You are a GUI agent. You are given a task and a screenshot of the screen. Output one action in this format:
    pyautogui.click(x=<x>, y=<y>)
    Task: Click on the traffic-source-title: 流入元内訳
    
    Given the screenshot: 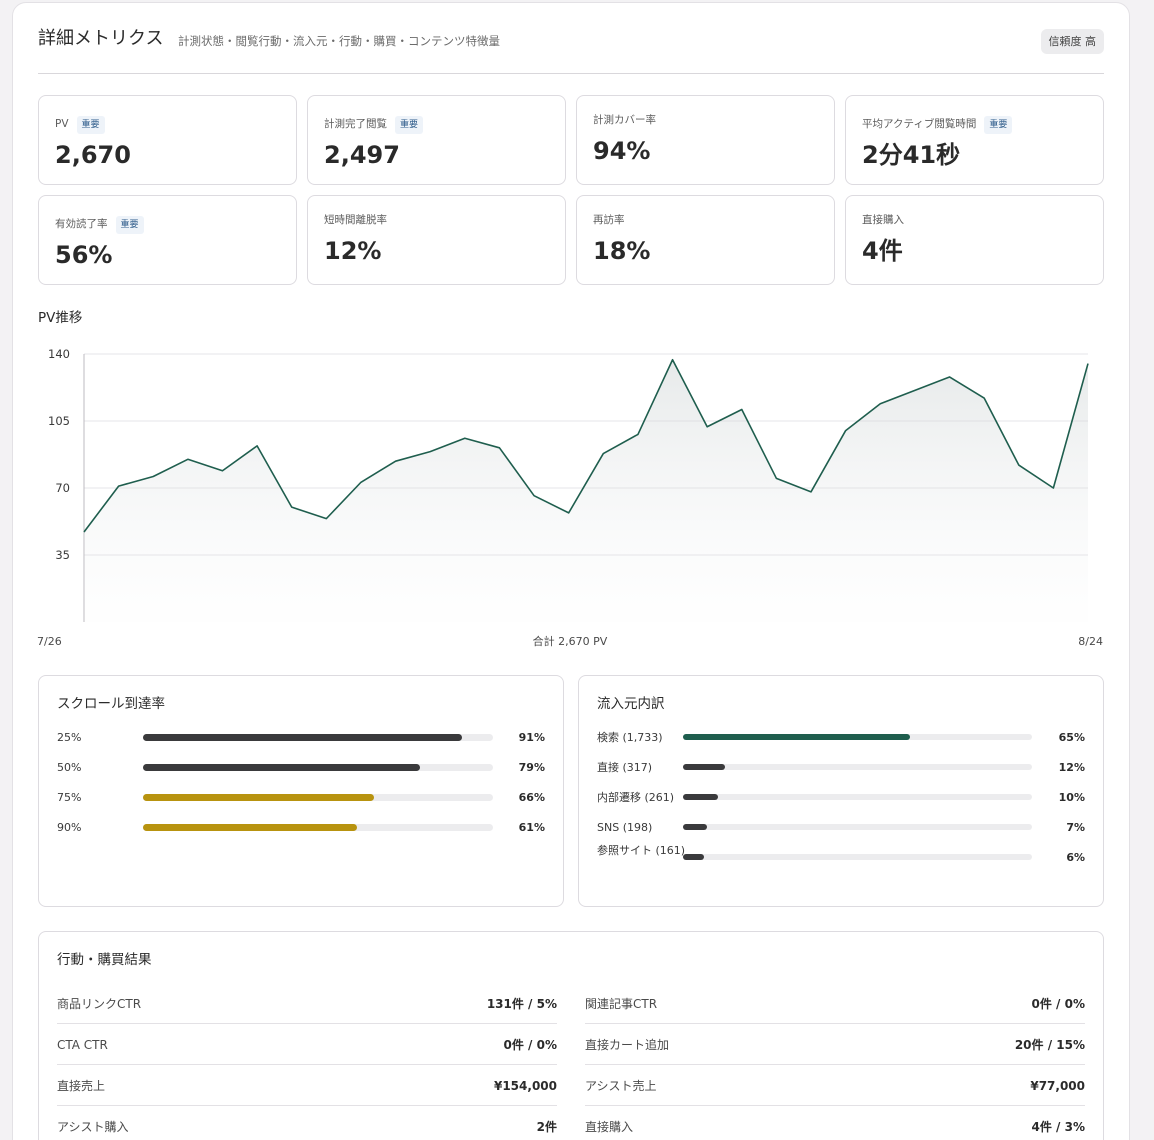 What is the action you would take?
    pyautogui.click(x=631, y=704)
    